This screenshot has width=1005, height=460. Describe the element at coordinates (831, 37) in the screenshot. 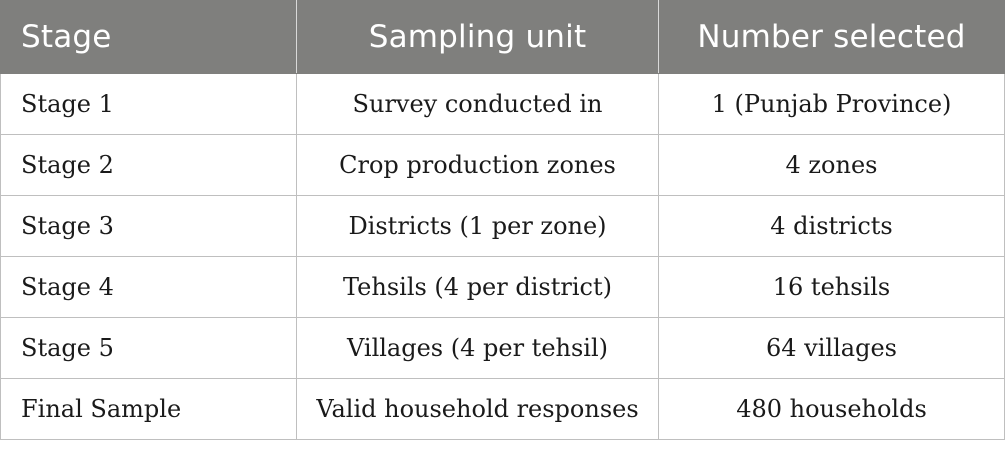

I see `header-number-selected: Number selected` at that location.